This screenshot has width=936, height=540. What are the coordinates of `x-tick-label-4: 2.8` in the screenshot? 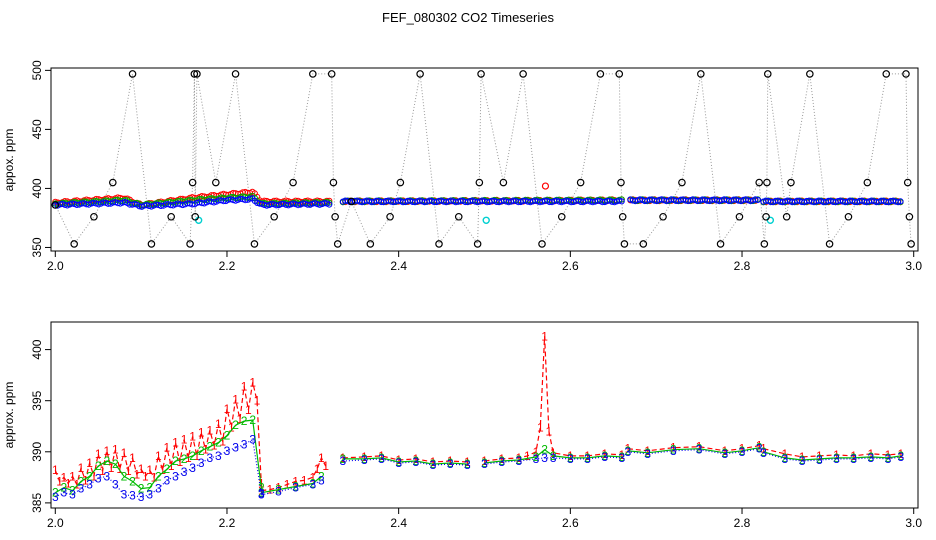 It's located at (742, 523).